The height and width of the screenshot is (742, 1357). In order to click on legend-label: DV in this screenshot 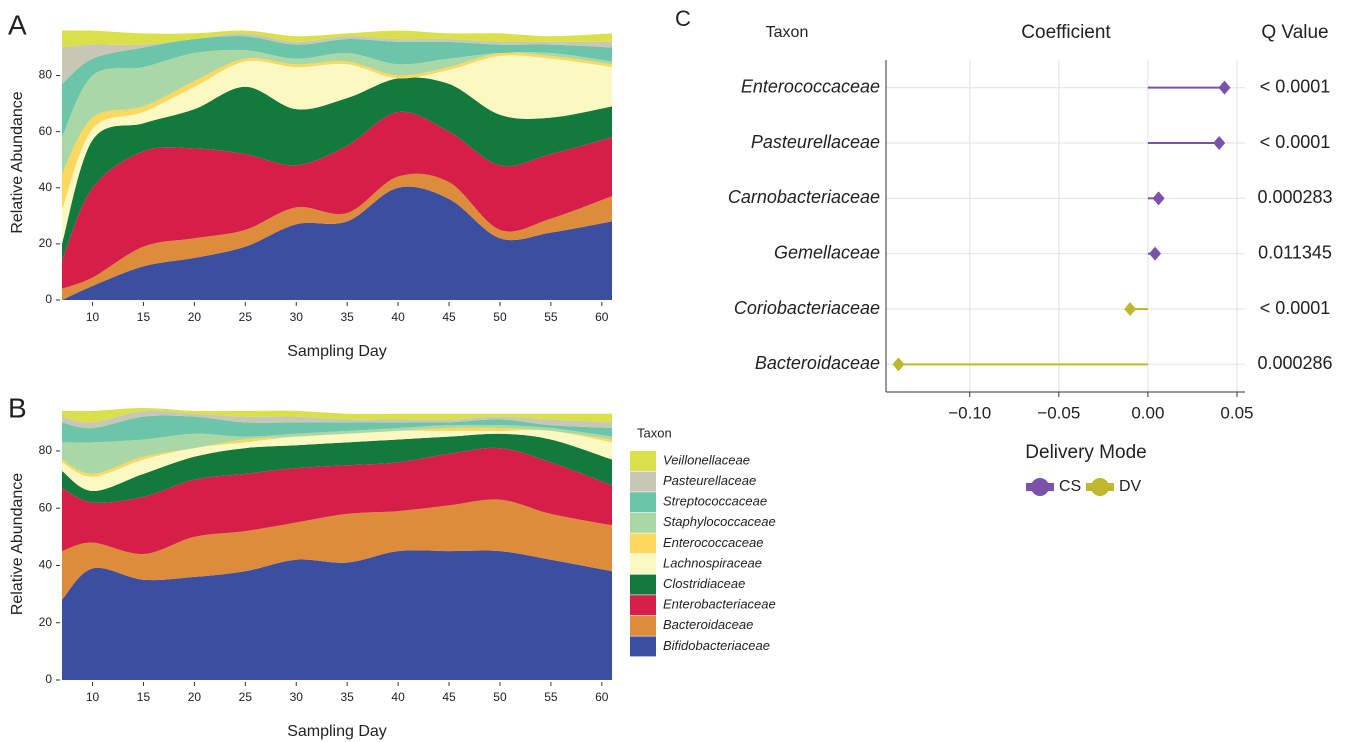, I will do `click(1130, 486)`.